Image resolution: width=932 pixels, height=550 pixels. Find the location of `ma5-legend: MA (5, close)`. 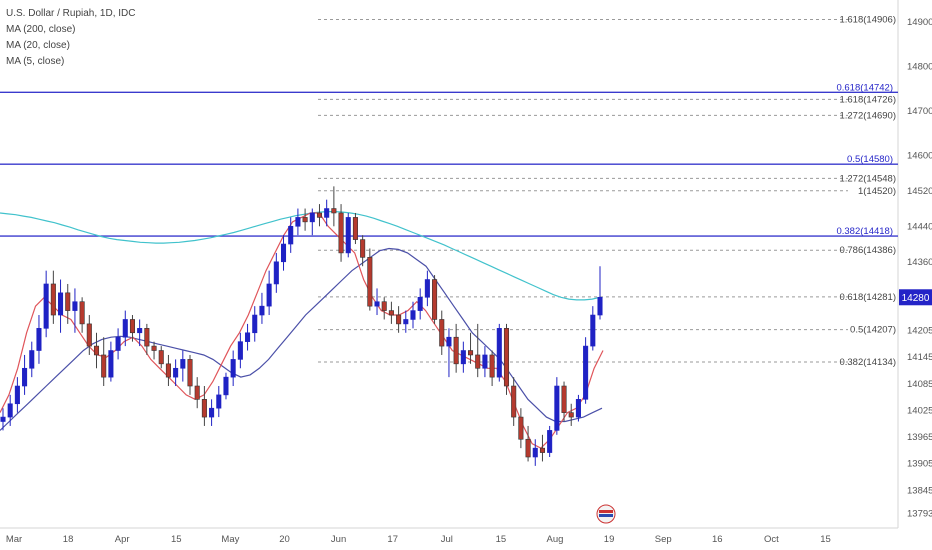

ma5-legend: MA (5, close) is located at coordinates (35, 61).